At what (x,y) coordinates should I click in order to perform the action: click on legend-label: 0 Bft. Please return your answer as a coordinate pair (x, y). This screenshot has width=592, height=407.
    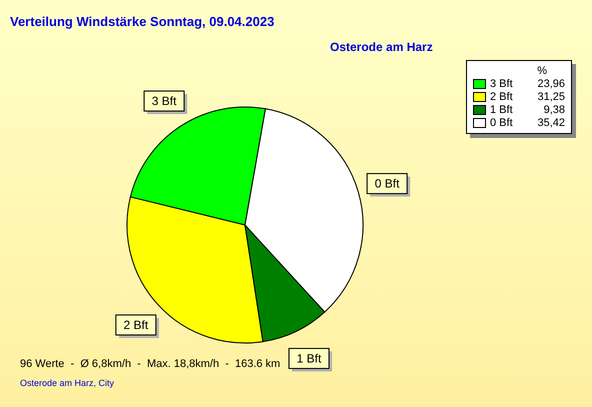
    Looking at the image, I should click on (502, 122).